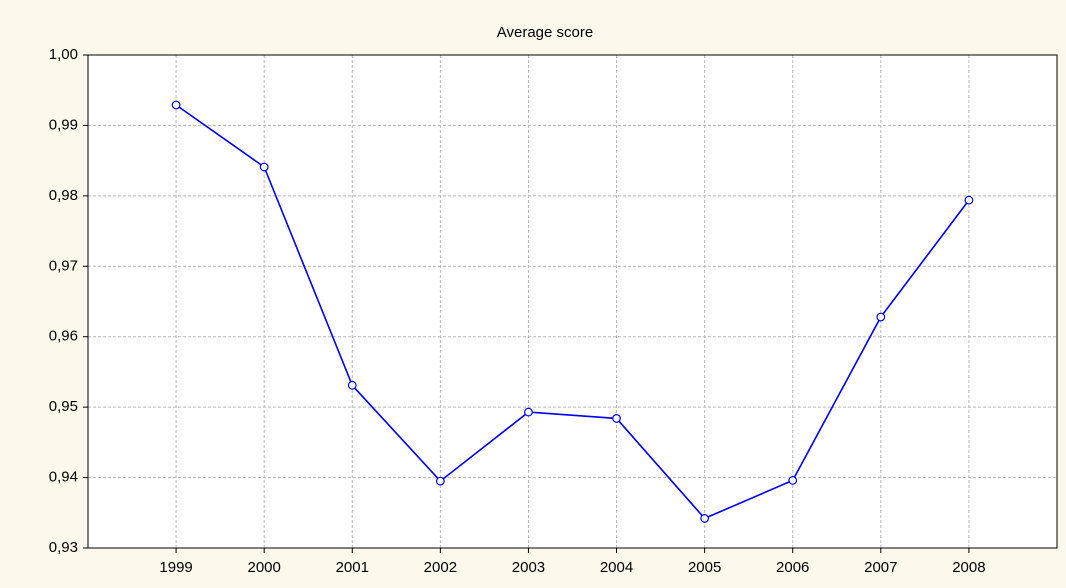  Describe the element at coordinates (63, 336) in the screenshot. I see `y-tick-label: 0,96` at that location.